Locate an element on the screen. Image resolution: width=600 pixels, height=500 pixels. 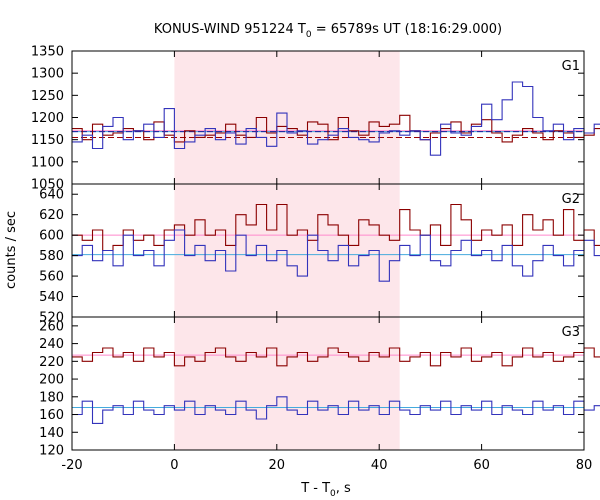
x-tick-label: 20 is located at coordinates (277, 465).